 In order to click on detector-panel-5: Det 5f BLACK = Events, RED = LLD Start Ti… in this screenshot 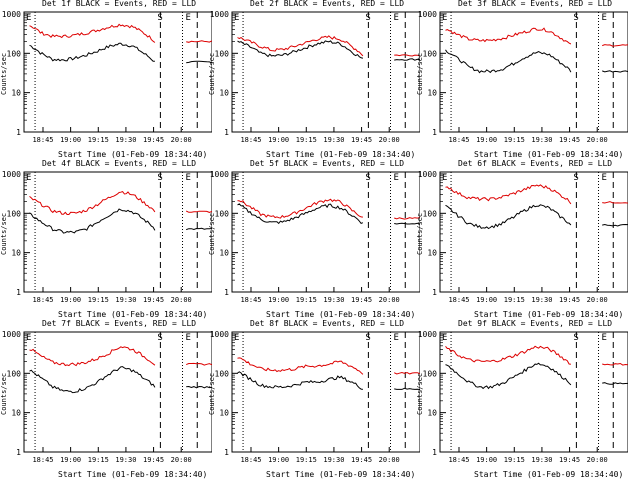, I will do `click(314, 239)`.